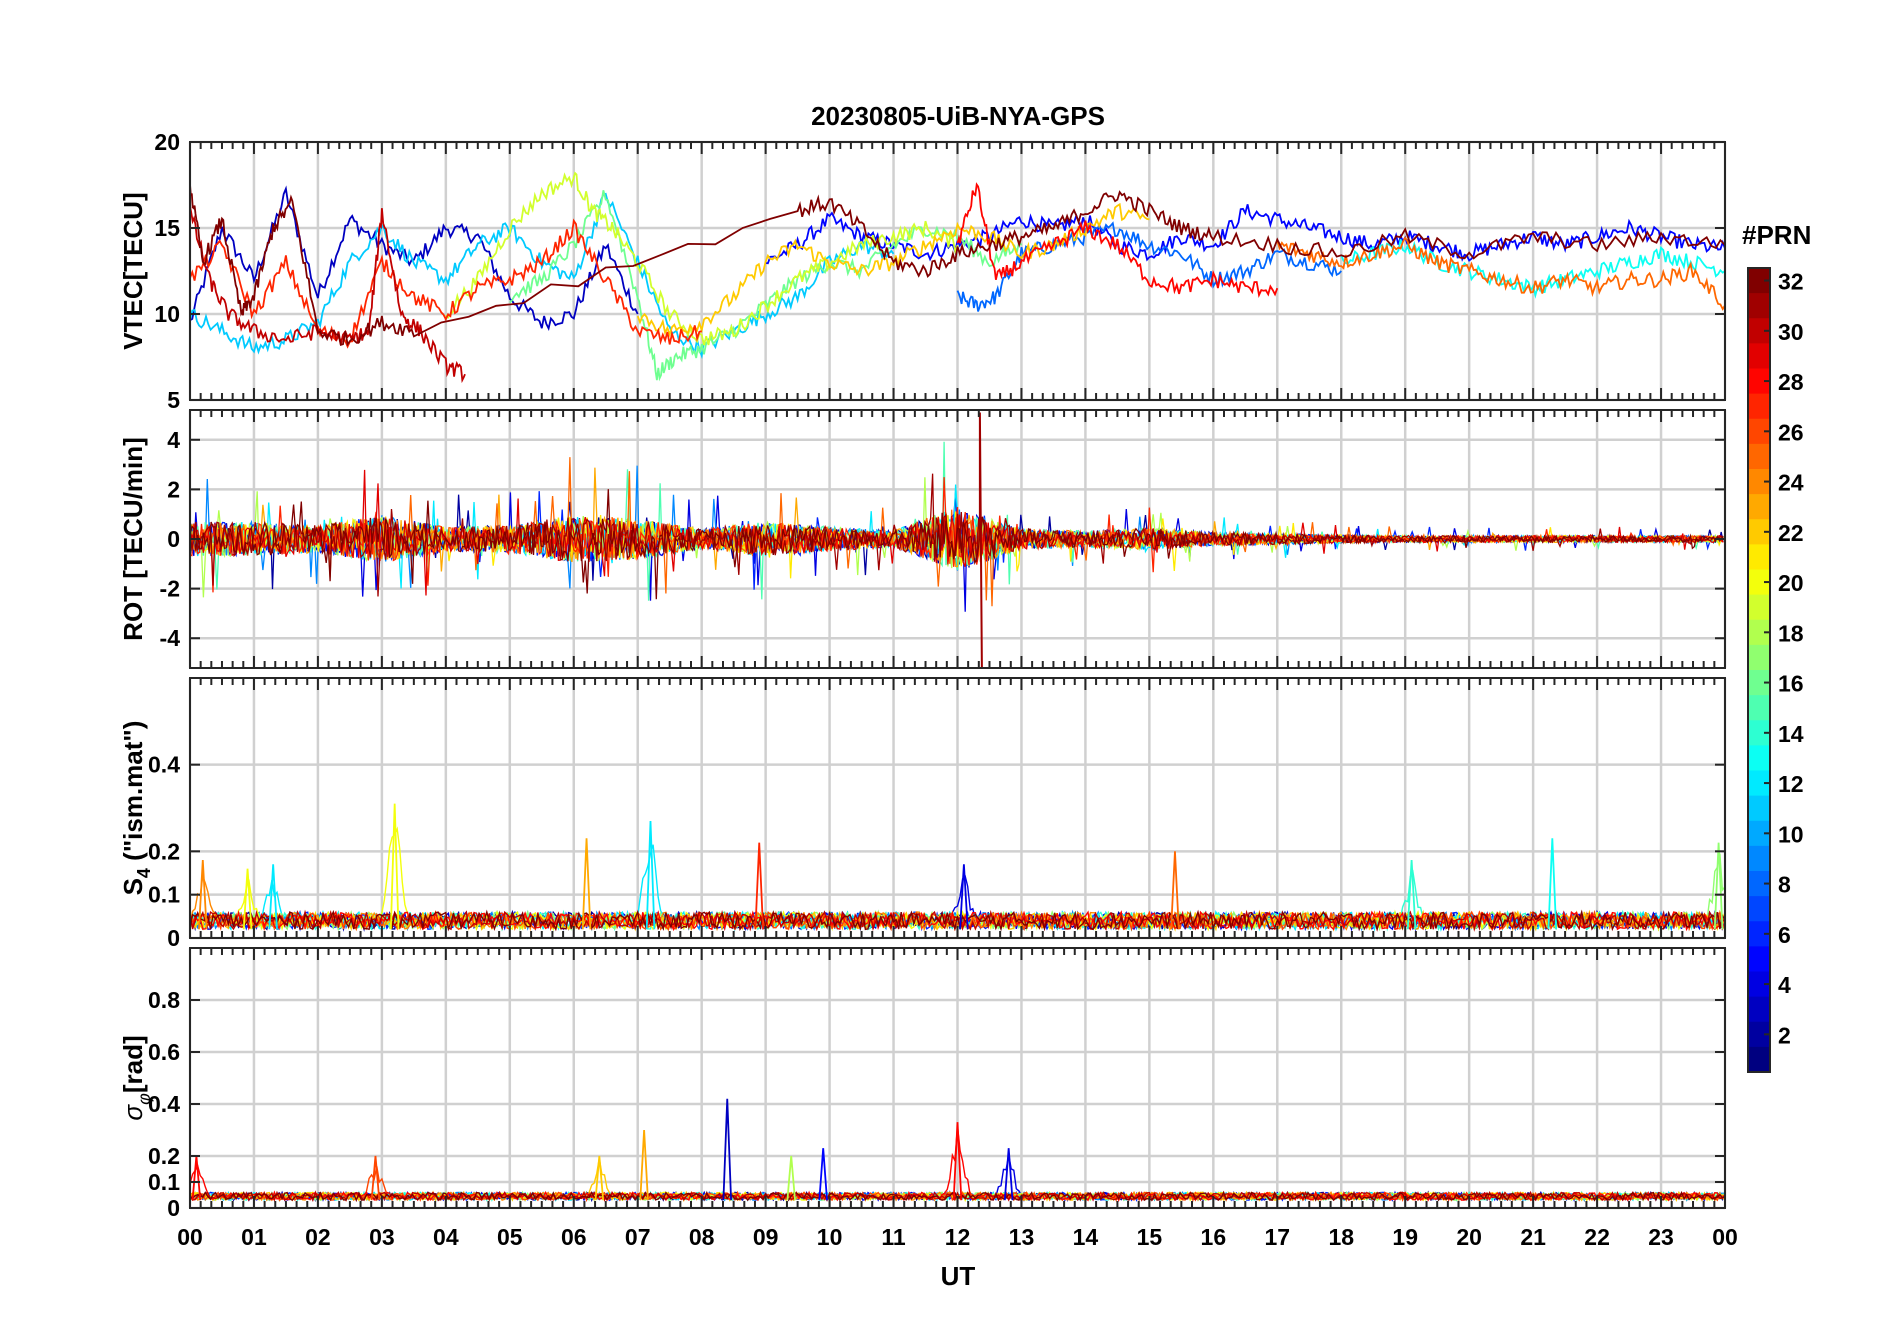 The image size is (1902, 1330). What do you see at coordinates (167, 314) in the screenshot?
I see `vtec-y-tick-label: 10` at bounding box center [167, 314].